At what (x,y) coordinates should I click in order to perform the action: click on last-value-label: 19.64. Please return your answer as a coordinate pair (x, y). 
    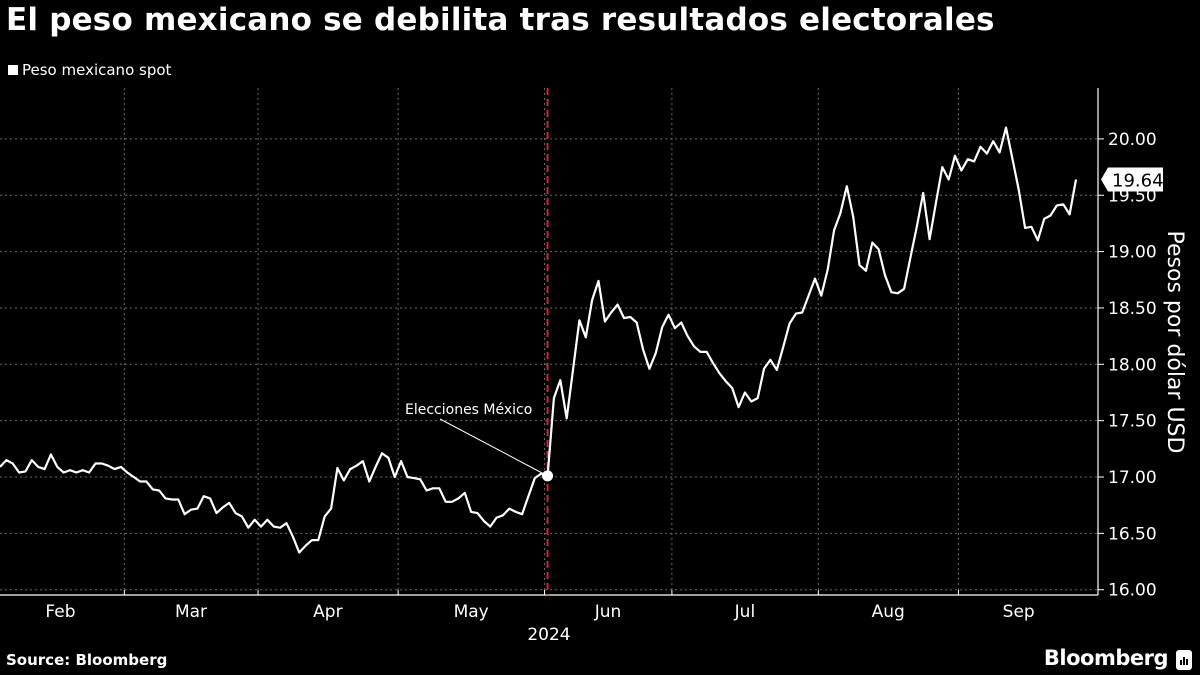
    Looking at the image, I should click on (1138, 180).